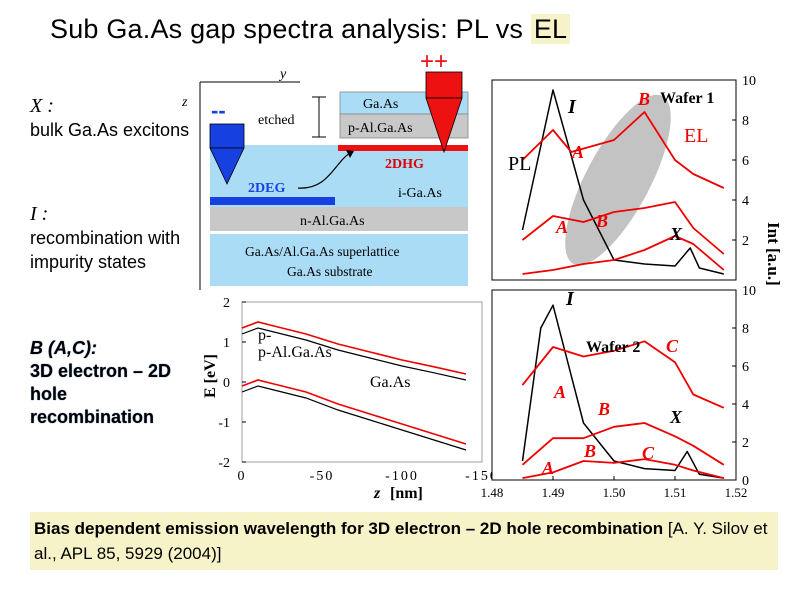  What do you see at coordinates (101, 394) in the screenshot?
I see `b-description: 3D electron – 2D hole recombination` at bounding box center [101, 394].